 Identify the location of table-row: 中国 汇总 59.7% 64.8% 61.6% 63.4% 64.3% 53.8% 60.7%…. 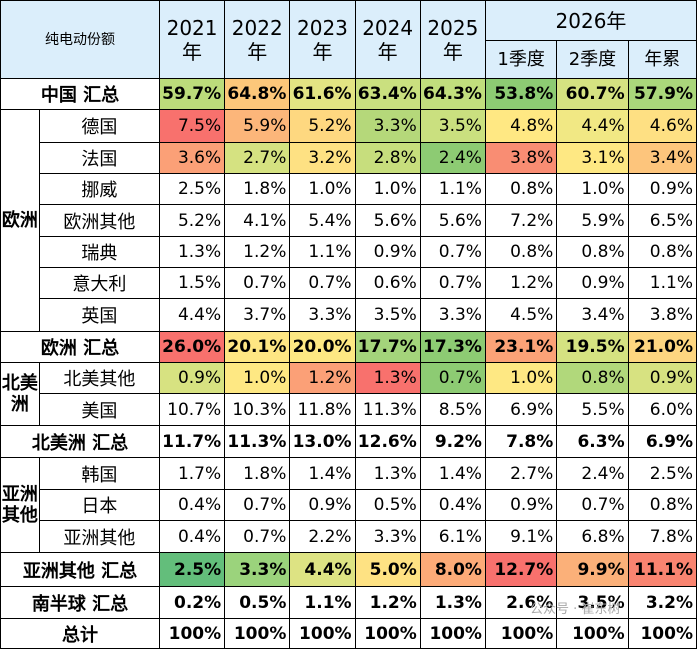
(349, 94).